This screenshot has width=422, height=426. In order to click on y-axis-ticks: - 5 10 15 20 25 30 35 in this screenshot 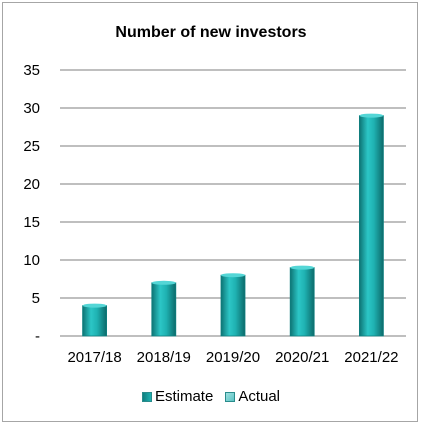, I will do `click(31, 203)`.